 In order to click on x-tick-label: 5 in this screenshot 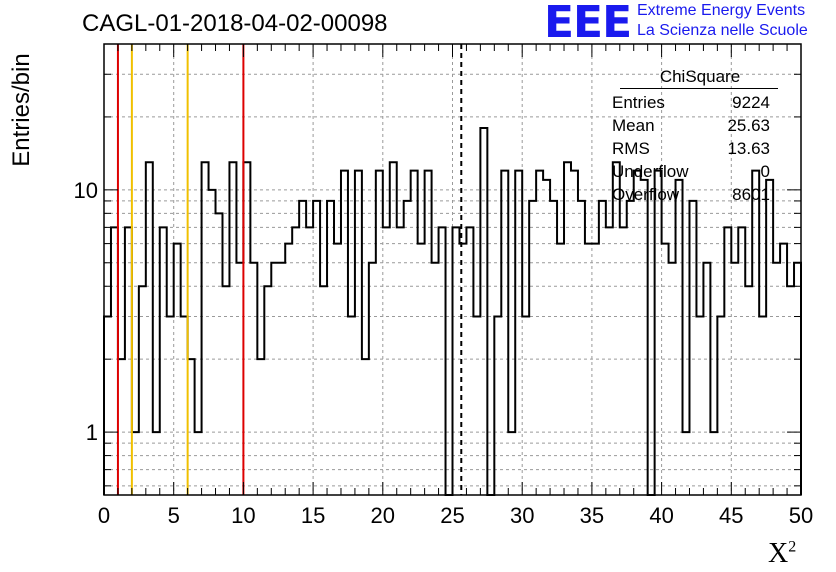, I will do `click(174, 515)`.